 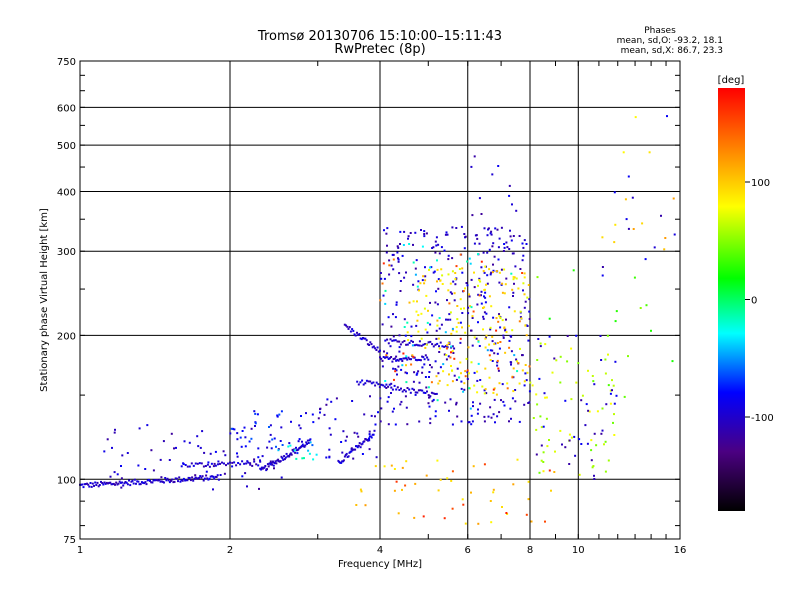 What do you see at coordinates (754, 301) in the screenshot?
I see `colorbar-tick-label: 0` at bounding box center [754, 301].